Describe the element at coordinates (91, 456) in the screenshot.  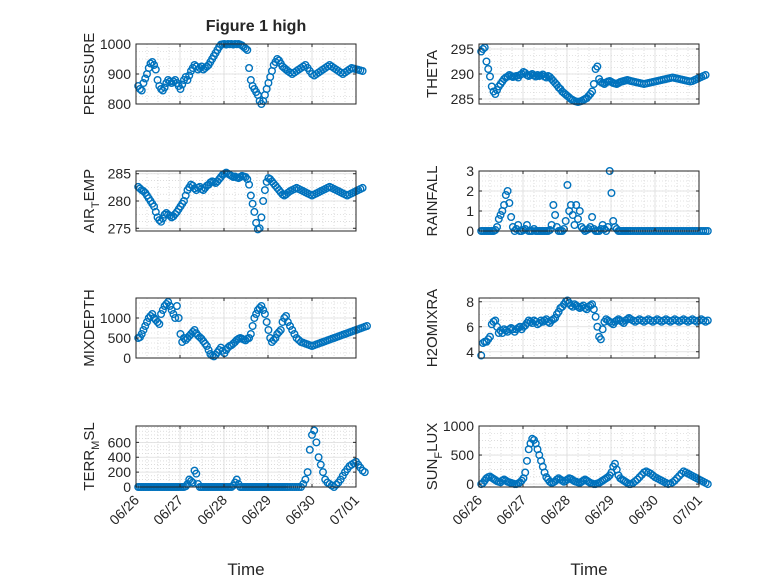
I see `y-axis-label: TERRMSL` at that location.